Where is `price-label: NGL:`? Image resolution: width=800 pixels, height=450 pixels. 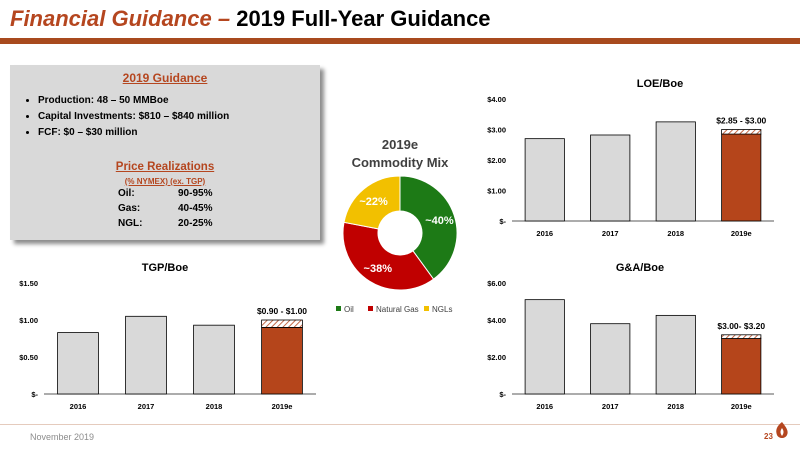 price-label: NGL: is located at coordinates (130, 223).